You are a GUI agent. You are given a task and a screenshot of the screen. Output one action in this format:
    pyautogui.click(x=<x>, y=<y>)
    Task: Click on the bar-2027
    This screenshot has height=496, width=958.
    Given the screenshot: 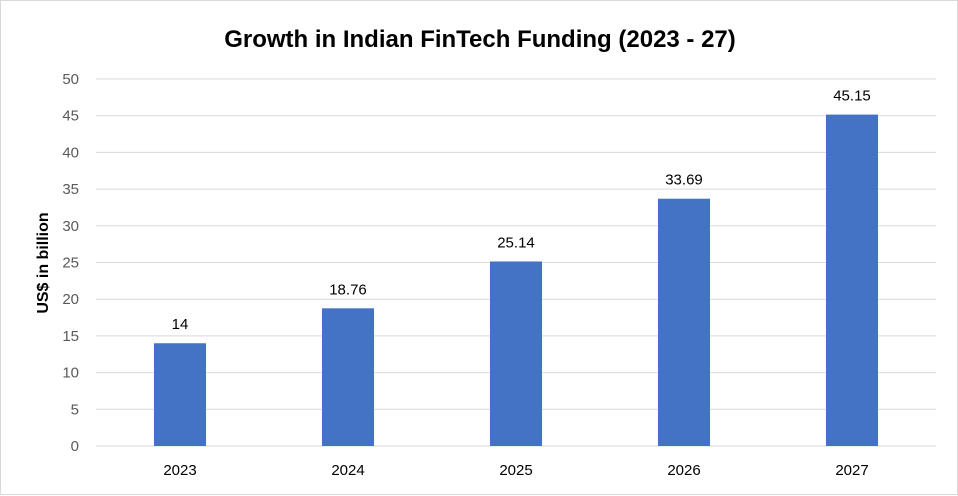 What is the action you would take?
    pyautogui.click(x=852, y=280)
    